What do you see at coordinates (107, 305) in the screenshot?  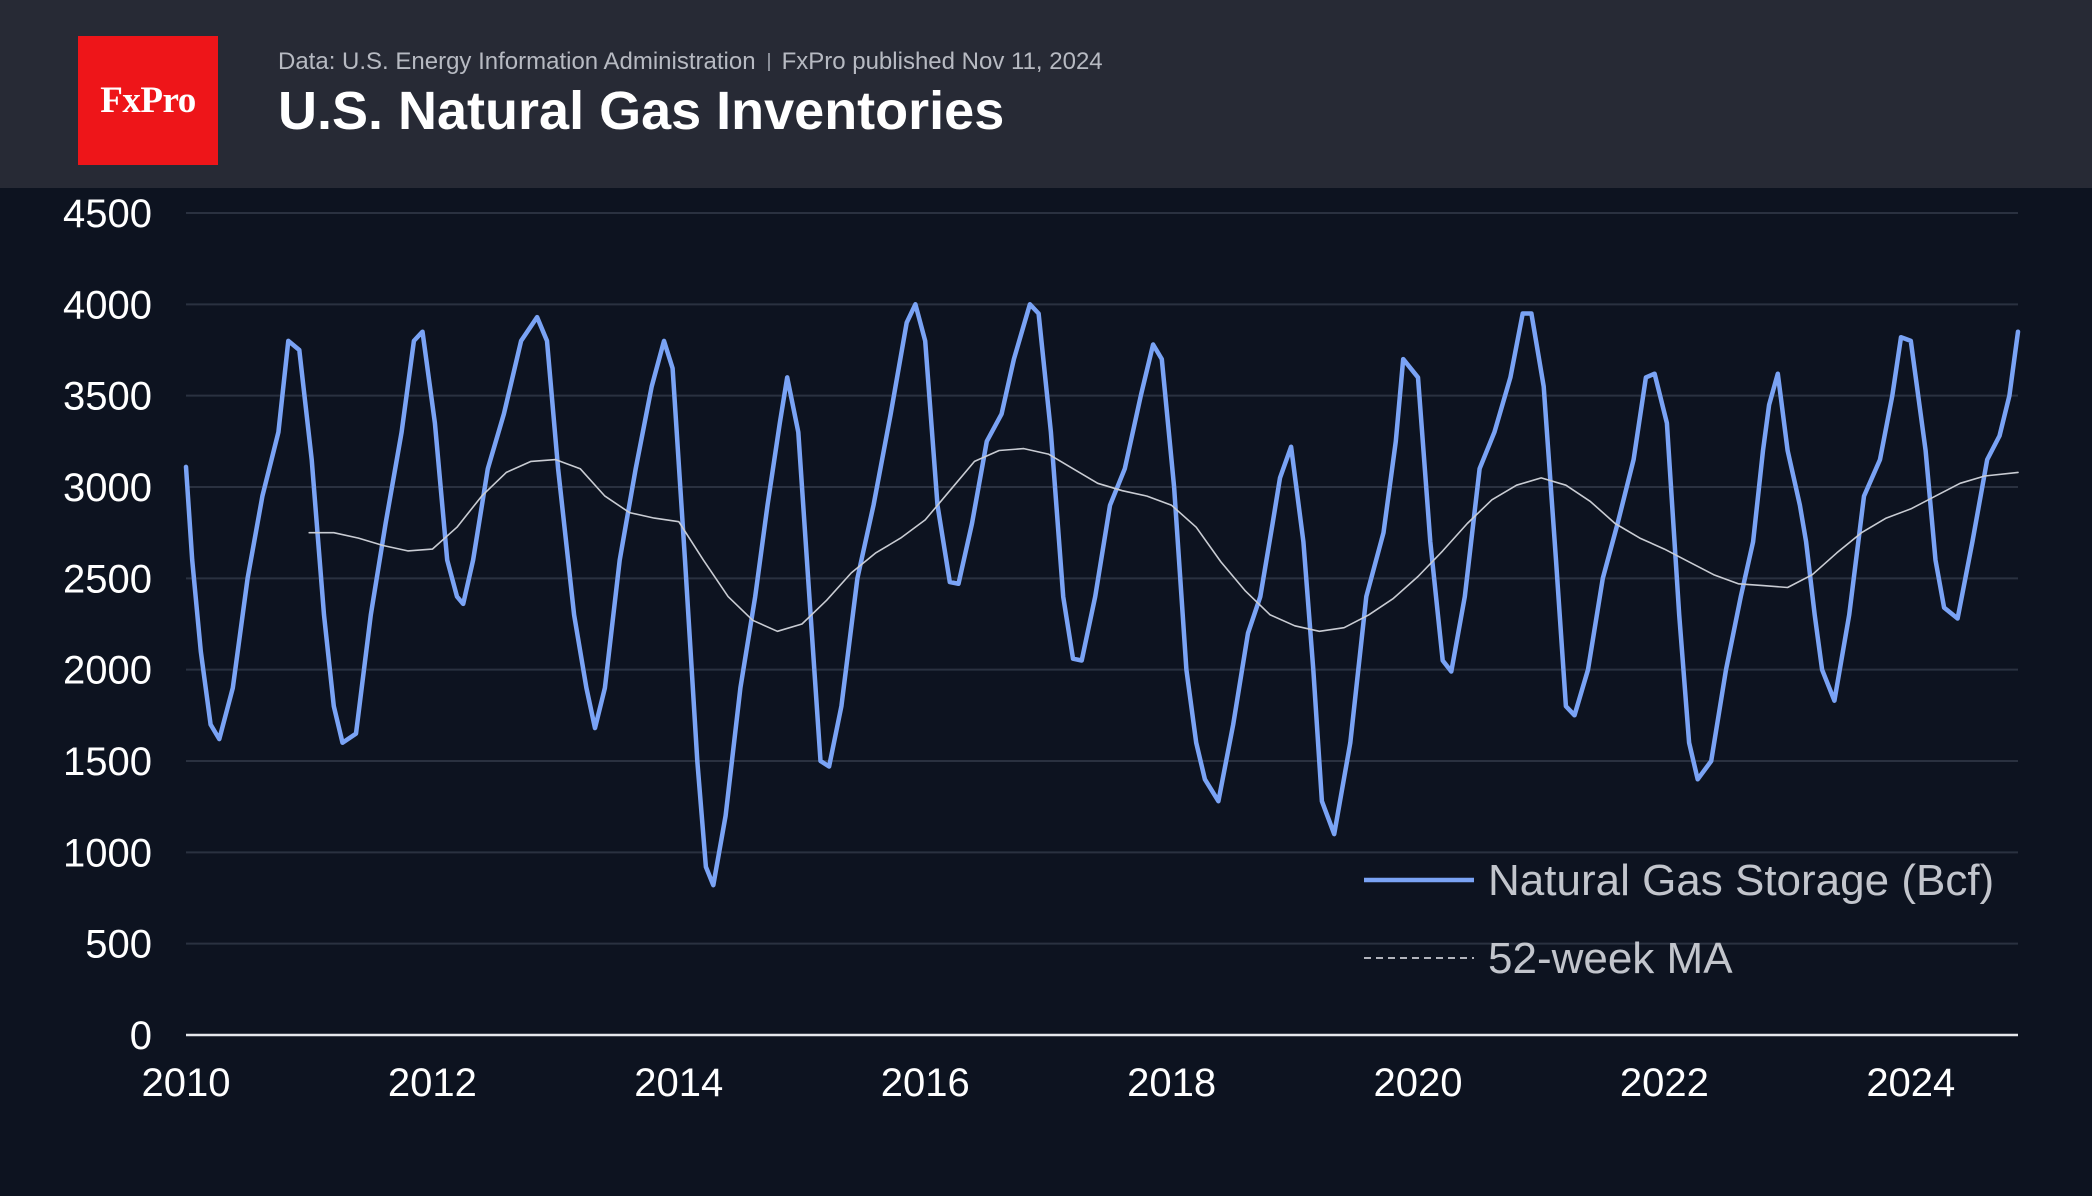 I see `y-tick-label: 4000` at bounding box center [107, 305].